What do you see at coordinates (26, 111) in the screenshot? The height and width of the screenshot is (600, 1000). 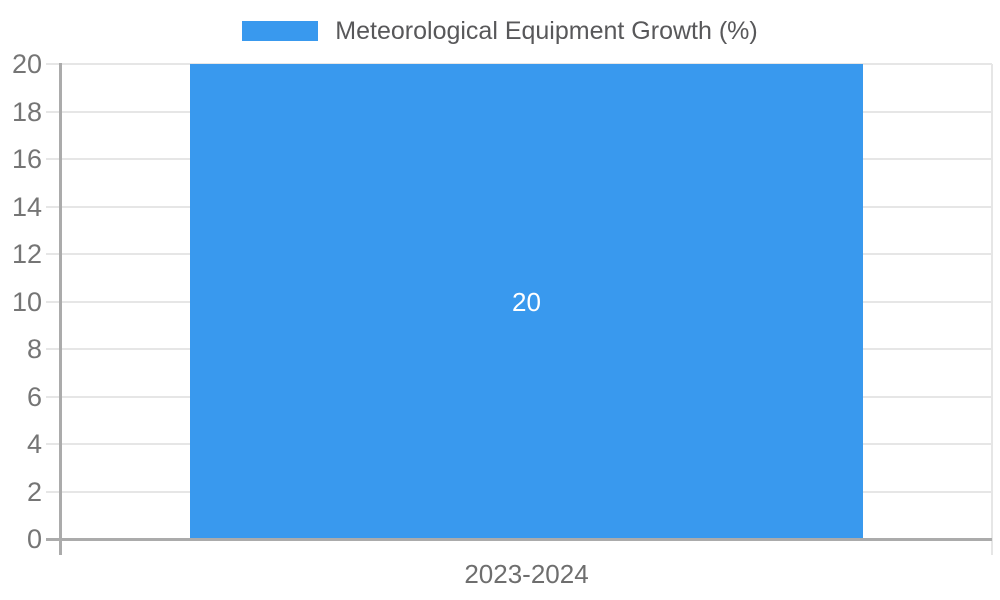 I see `y-axis-tick-label: 18` at bounding box center [26, 111].